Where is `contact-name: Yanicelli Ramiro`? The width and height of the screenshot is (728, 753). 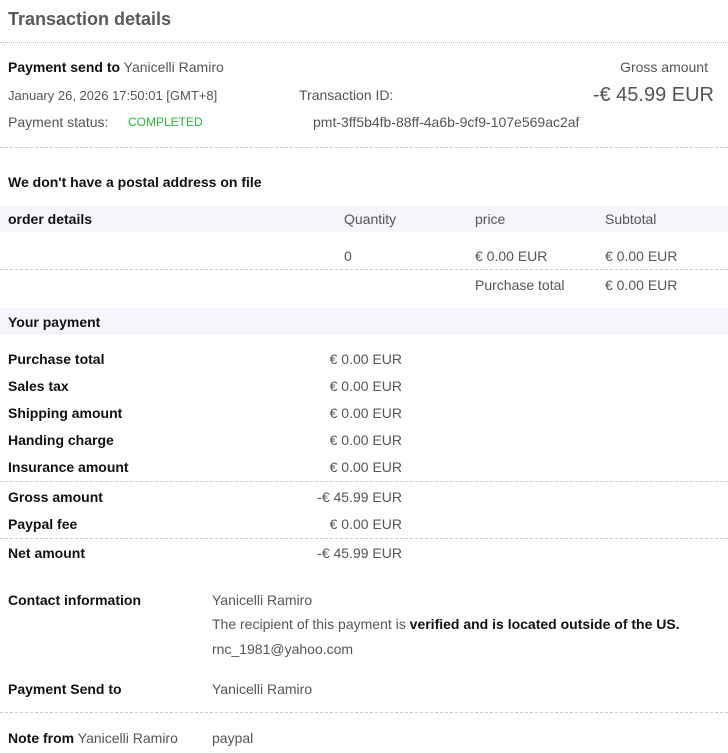
contact-name: Yanicelli Ramiro is located at coordinates (262, 600).